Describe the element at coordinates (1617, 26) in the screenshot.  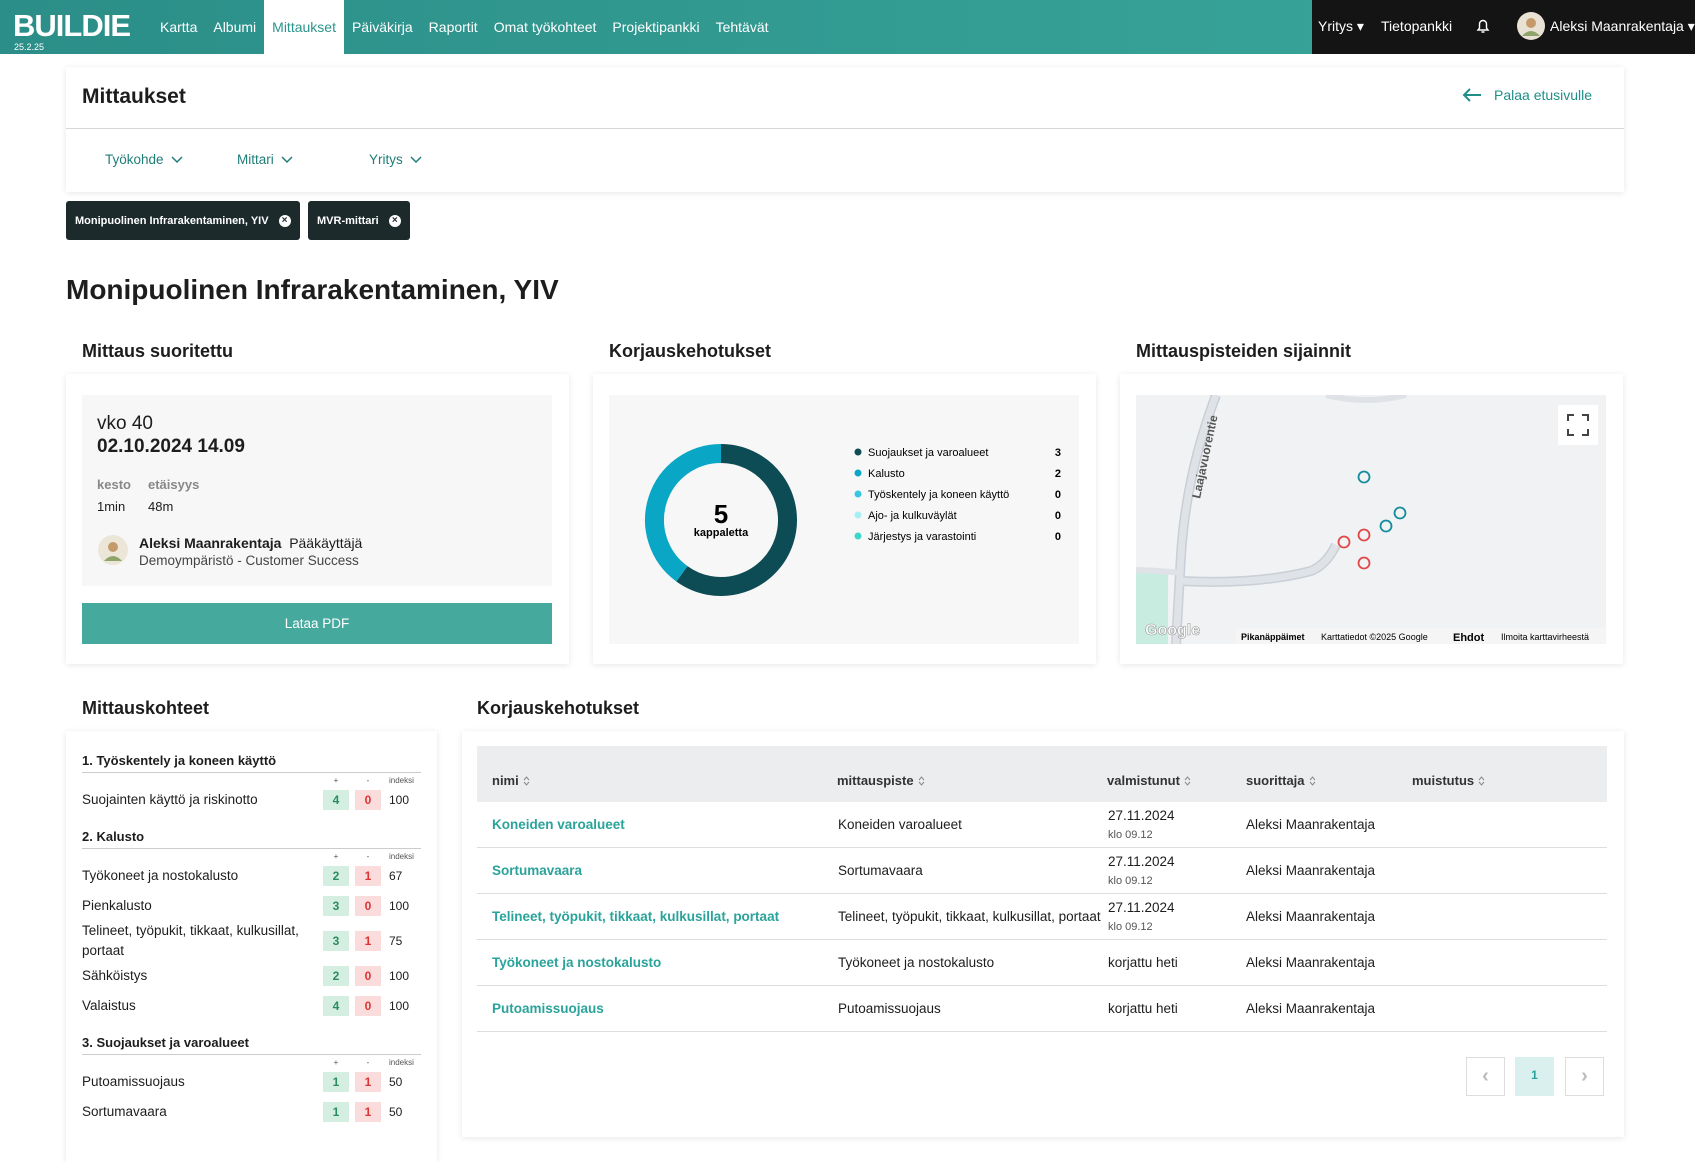
I see `user-name: Aleksi Maanrakentaja` at that location.